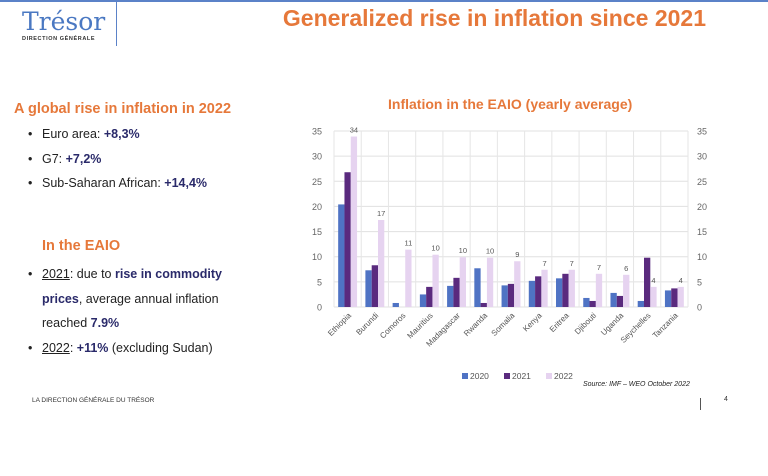  I want to click on data-label: 9, so click(517, 254).